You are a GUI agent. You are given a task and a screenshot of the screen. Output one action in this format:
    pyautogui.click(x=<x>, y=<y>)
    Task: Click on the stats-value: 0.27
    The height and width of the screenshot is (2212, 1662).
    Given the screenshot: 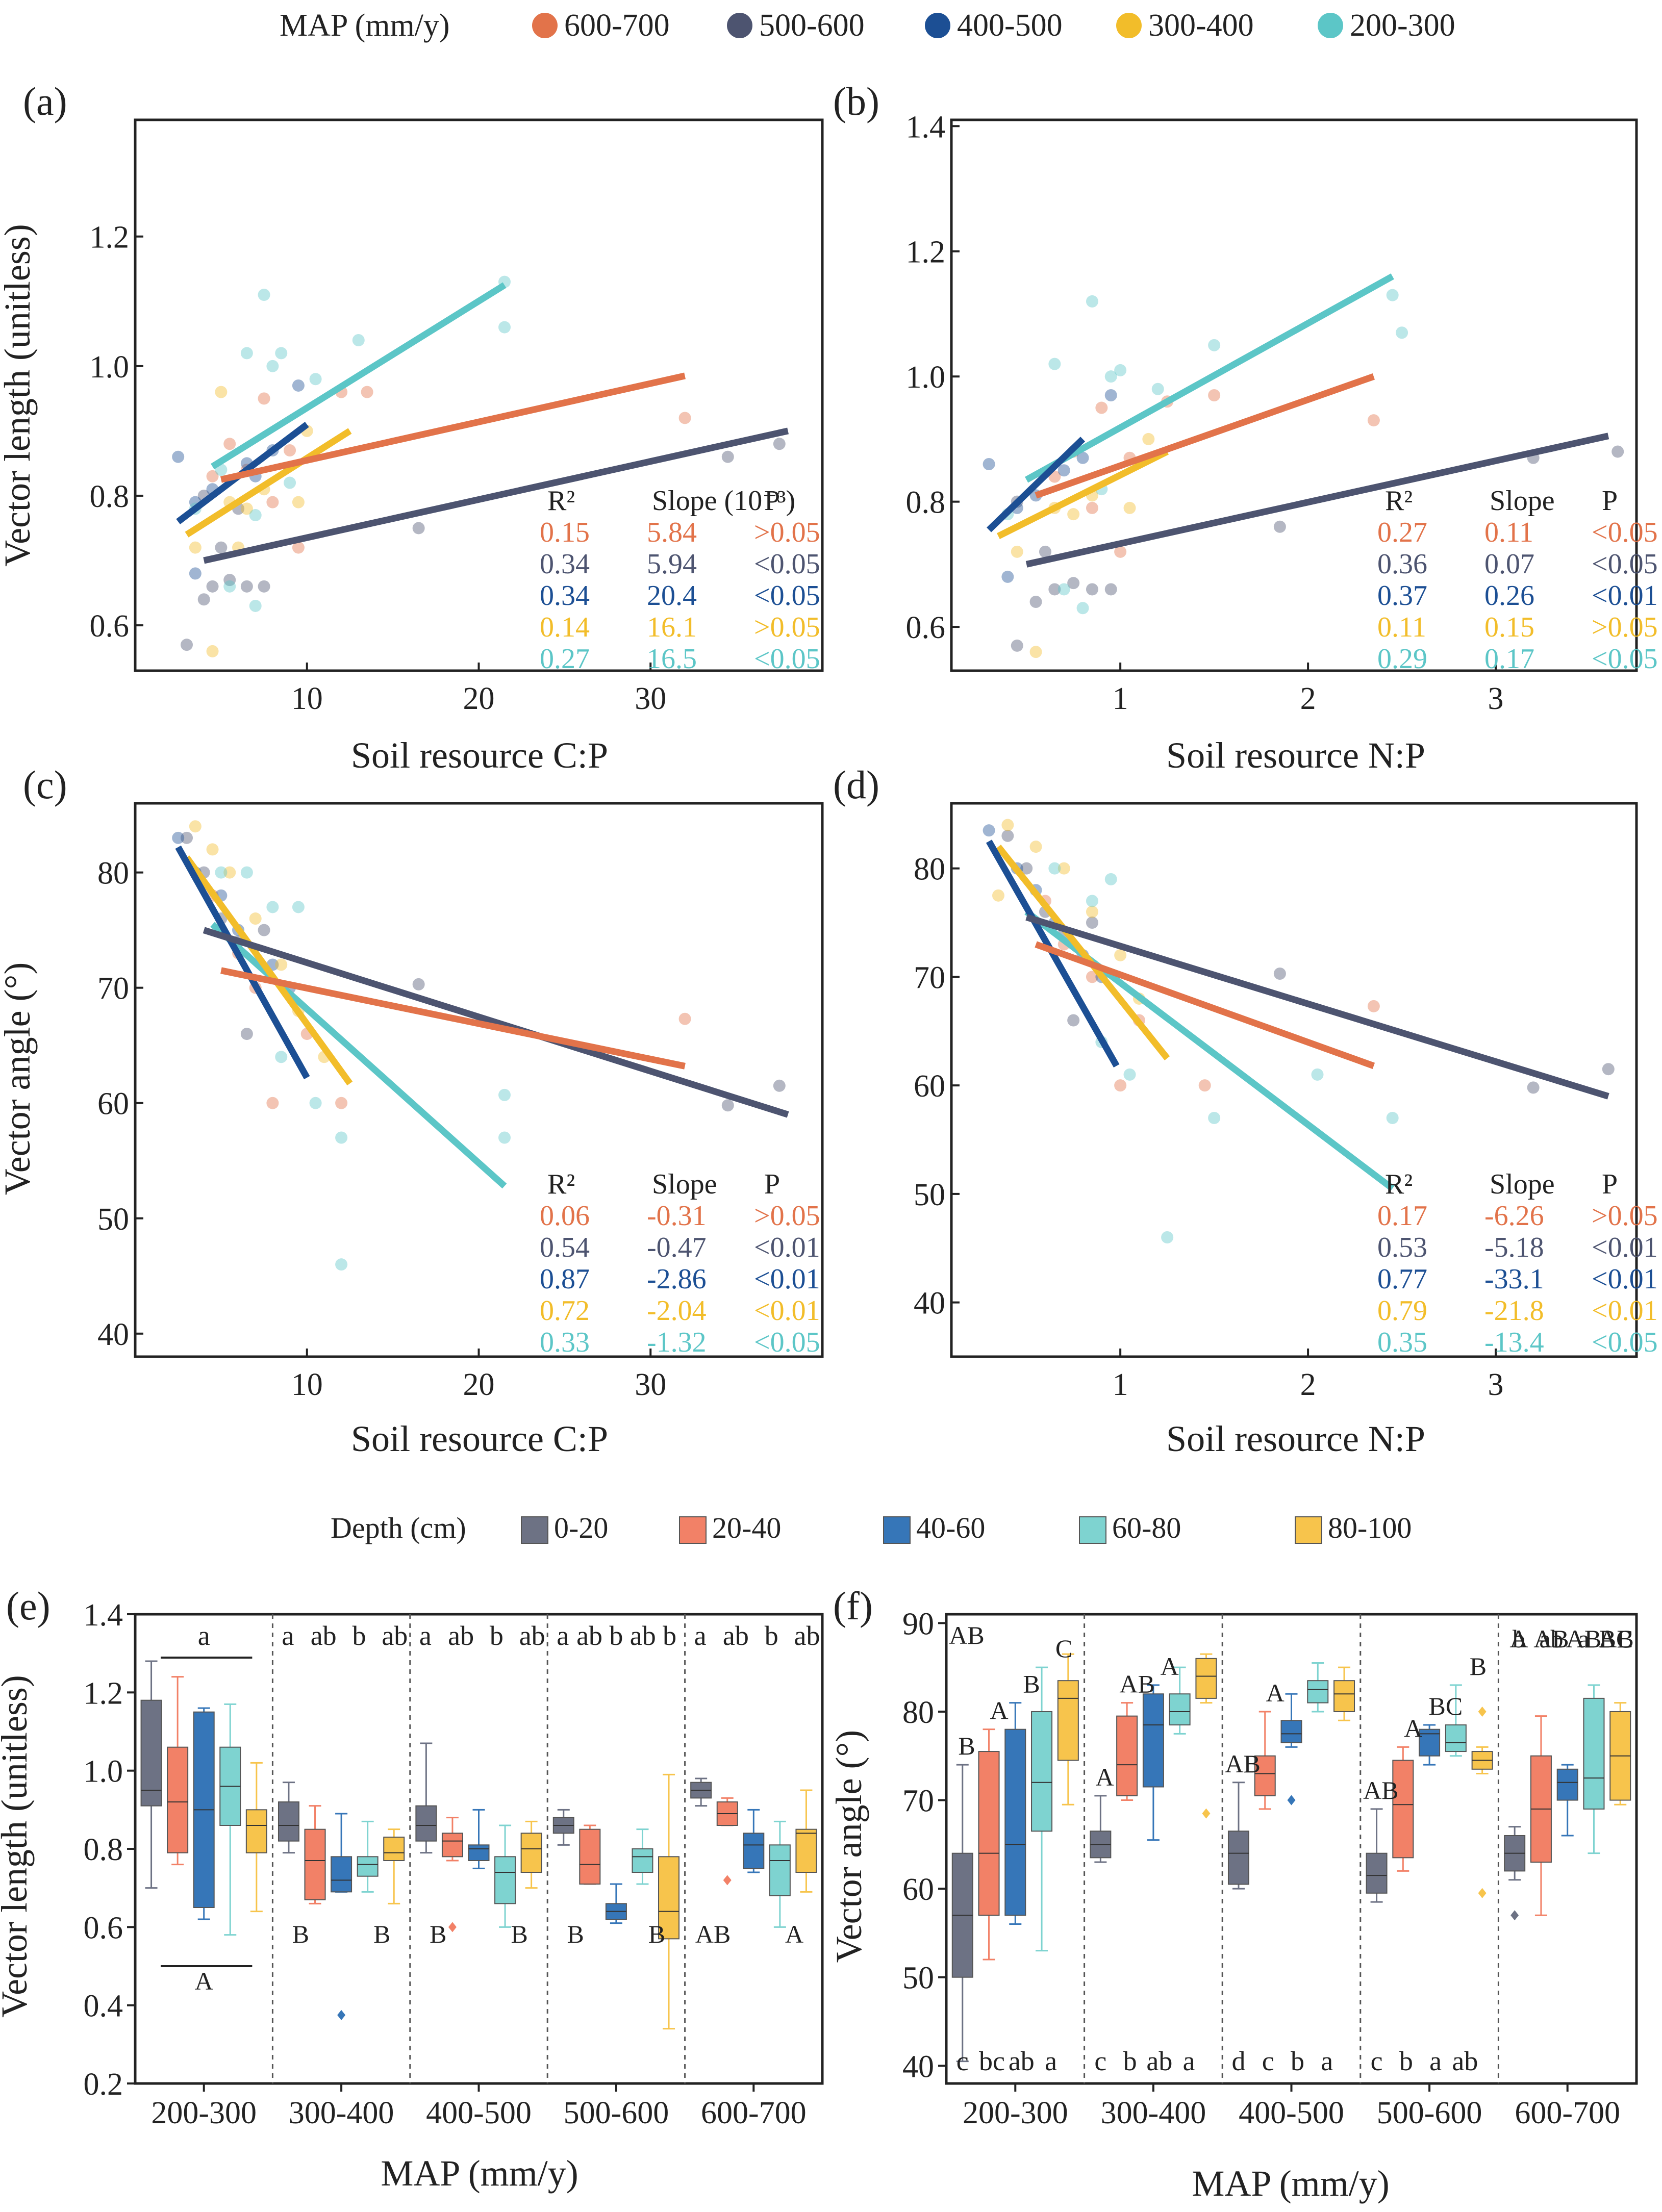 What is the action you would take?
    pyautogui.click(x=1402, y=533)
    